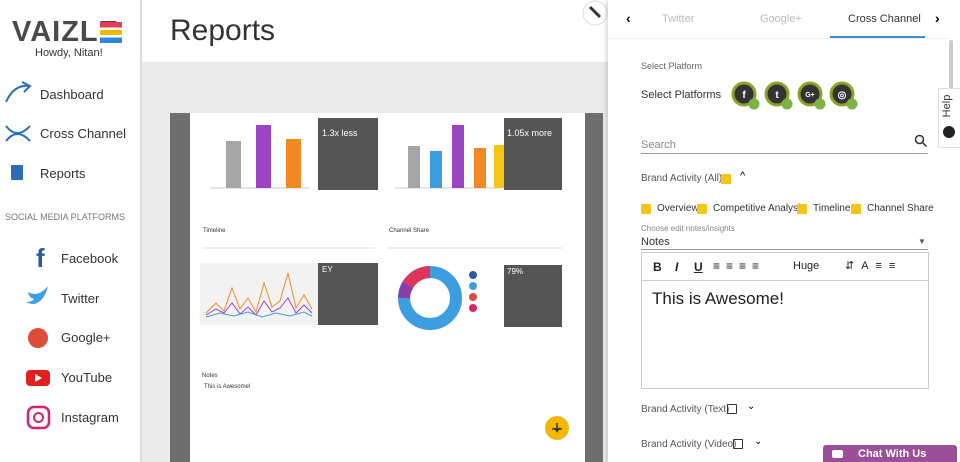 This screenshot has width=960, height=462. Describe the element at coordinates (210, 376) in the screenshot. I see `preview-notes-title: Notes` at that location.